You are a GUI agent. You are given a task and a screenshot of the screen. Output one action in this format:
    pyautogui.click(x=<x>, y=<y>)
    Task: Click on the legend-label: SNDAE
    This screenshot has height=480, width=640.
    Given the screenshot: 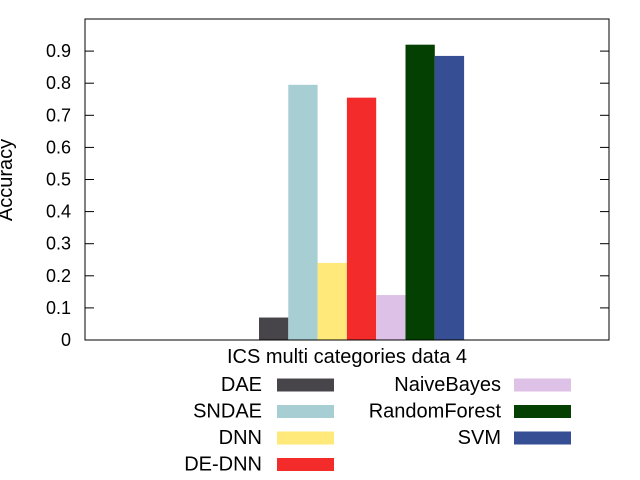 What is the action you would take?
    pyautogui.click(x=227, y=412)
    